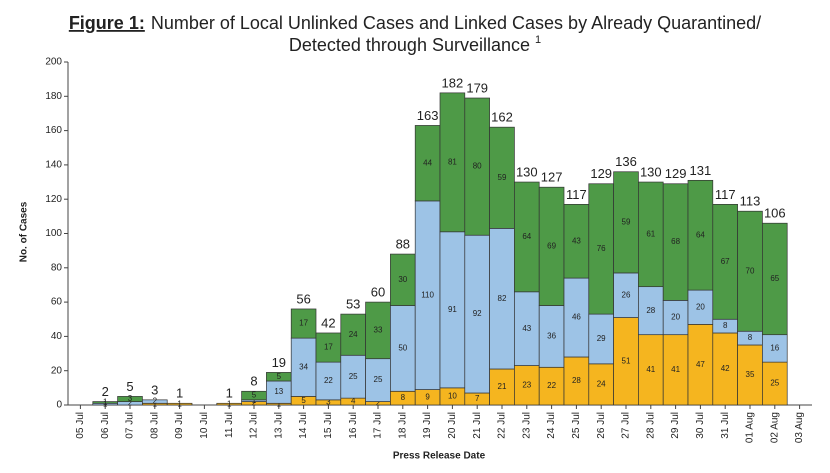 The width and height of the screenshot is (830, 473). I want to click on segment-label: 3, so click(130, 398).